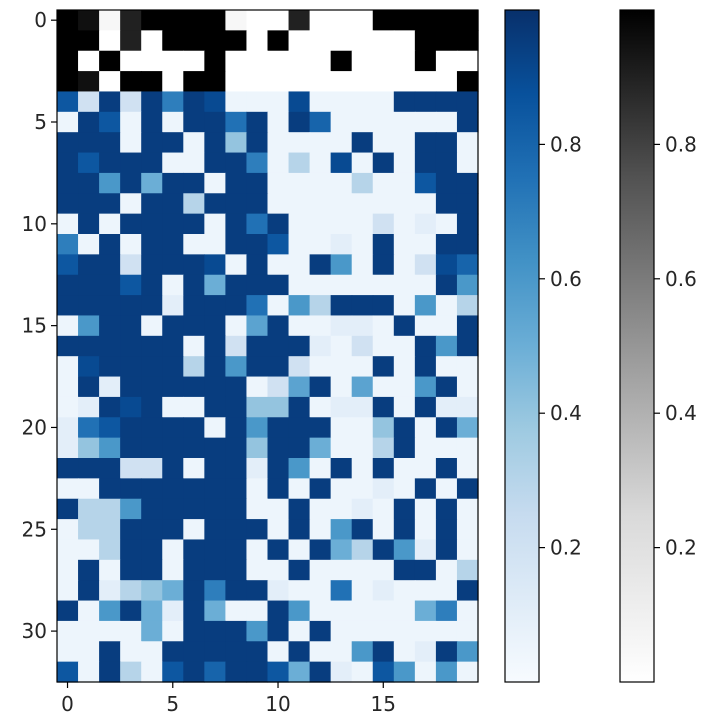 Image resolution: width=712 pixels, height=725 pixels. What do you see at coordinates (566, 144) in the screenshot?
I see `colorbar-blues-tick-label: 0.8` at bounding box center [566, 144].